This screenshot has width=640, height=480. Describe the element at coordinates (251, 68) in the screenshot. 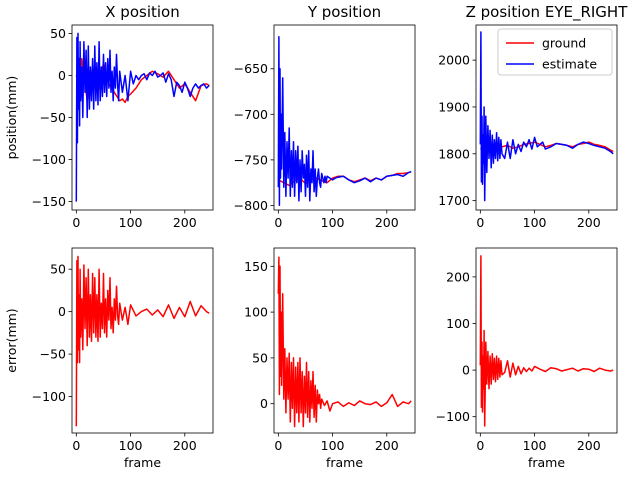

I see `y-tick-label: −650` at that location.